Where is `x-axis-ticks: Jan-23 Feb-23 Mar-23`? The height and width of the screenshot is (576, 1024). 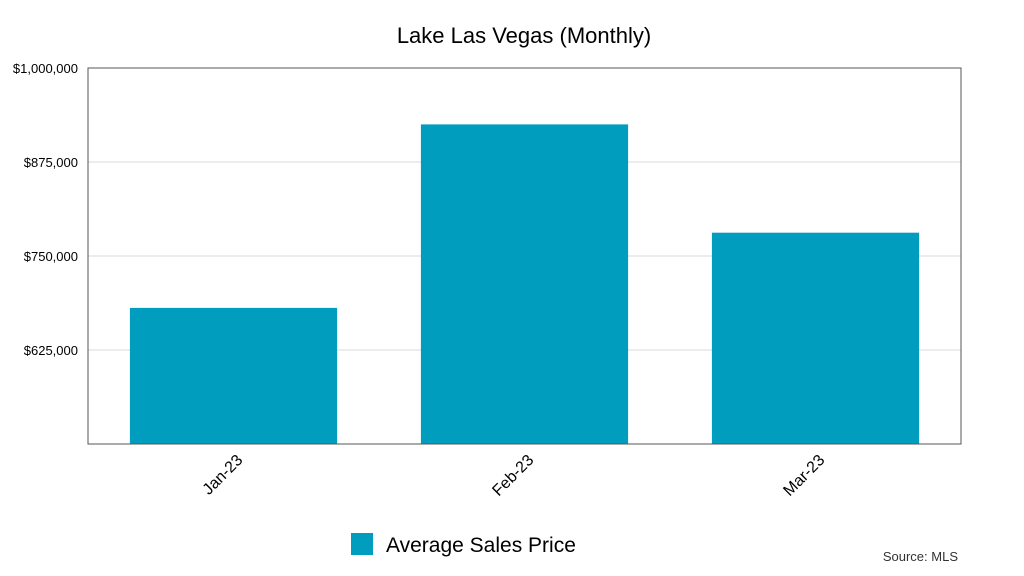 x-axis-ticks: Jan-23 Feb-23 Mar-23 is located at coordinates (514, 476).